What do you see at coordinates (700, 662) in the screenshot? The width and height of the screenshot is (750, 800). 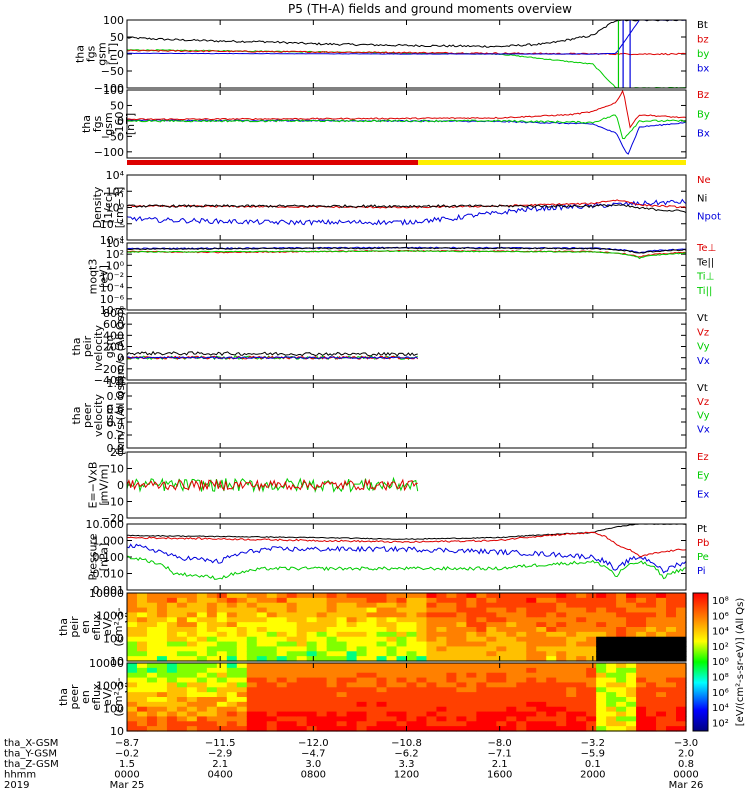 I see `colorbar-gradient` at bounding box center [700, 662].